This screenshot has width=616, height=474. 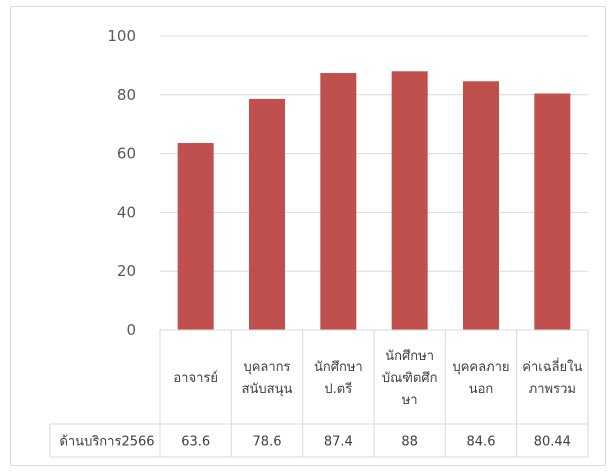 What do you see at coordinates (267, 442) in the screenshot?
I see `data-table-value: 78.6` at bounding box center [267, 442].